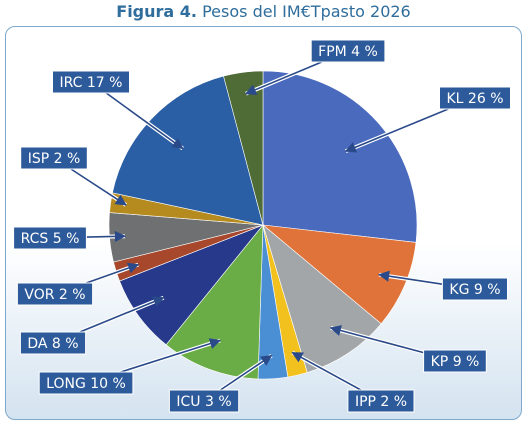 This screenshot has width=527, height=422. I want to click on slice-label-text: LONG 10 %, so click(86, 384).